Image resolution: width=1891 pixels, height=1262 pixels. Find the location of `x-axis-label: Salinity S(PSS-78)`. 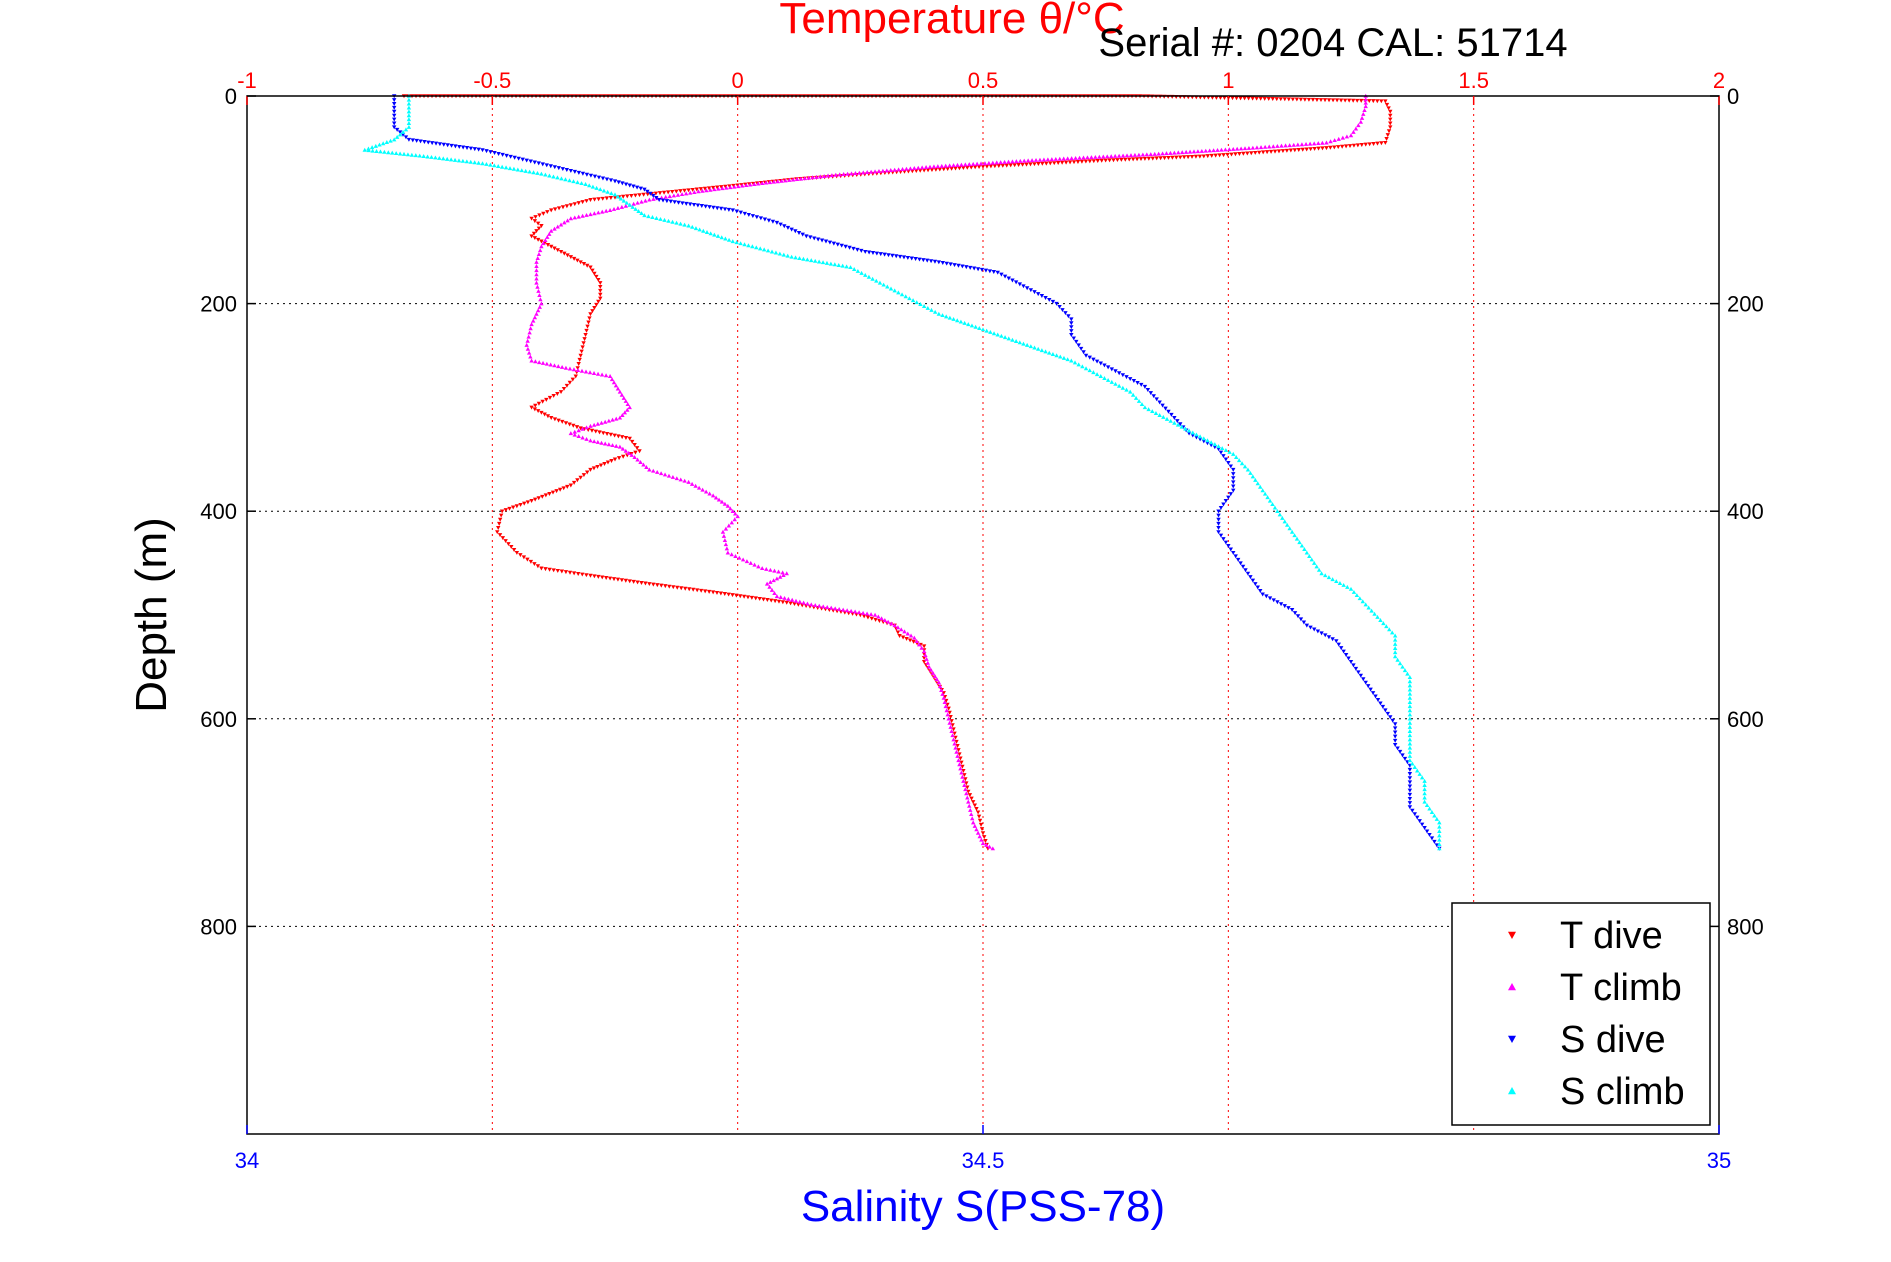

x-axis-label: Salinity S(PSS-78) is located at coordinates (983, 1206).